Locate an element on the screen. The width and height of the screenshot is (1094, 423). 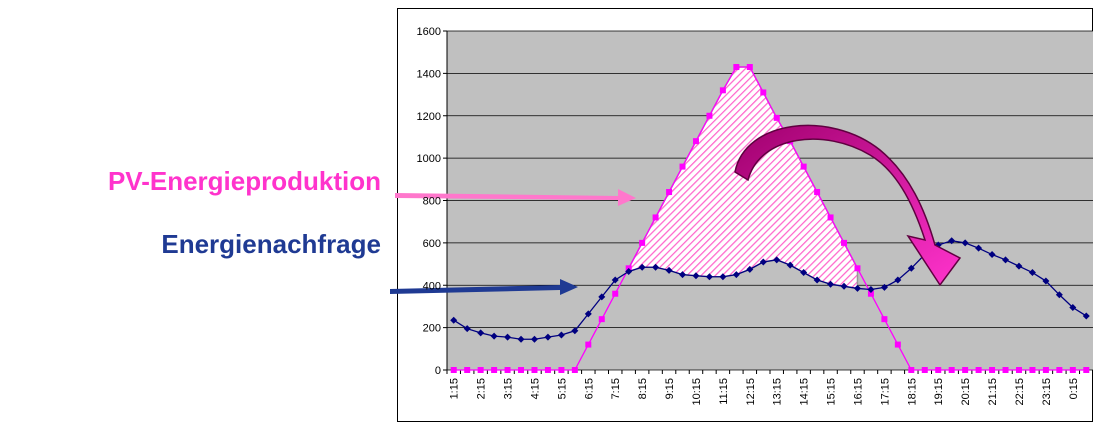
x-tick-label: 4:15 is located at coordinates (535, 388).